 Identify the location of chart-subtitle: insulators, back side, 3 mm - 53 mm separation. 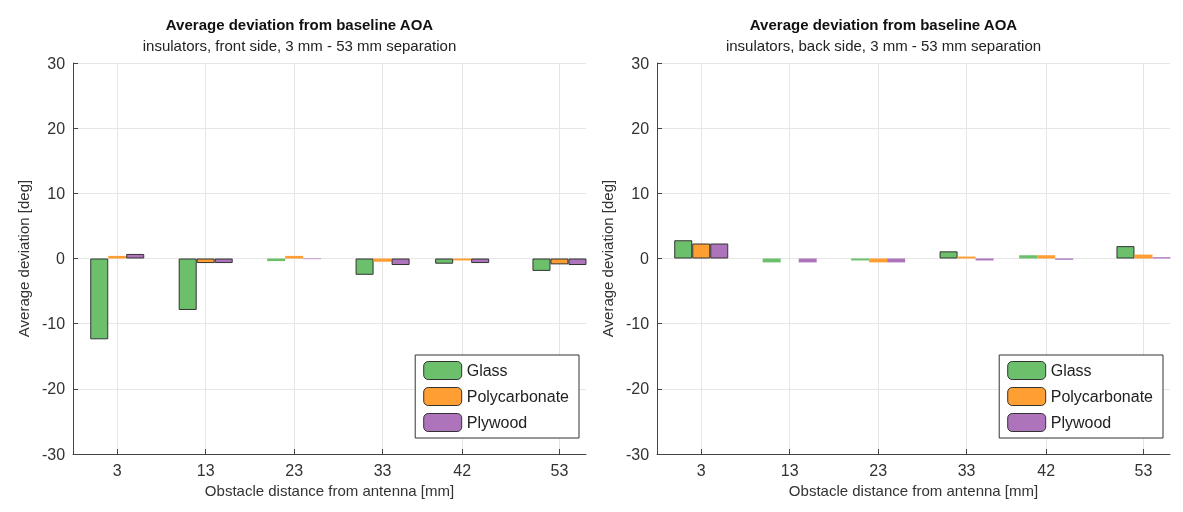
(883, 45).